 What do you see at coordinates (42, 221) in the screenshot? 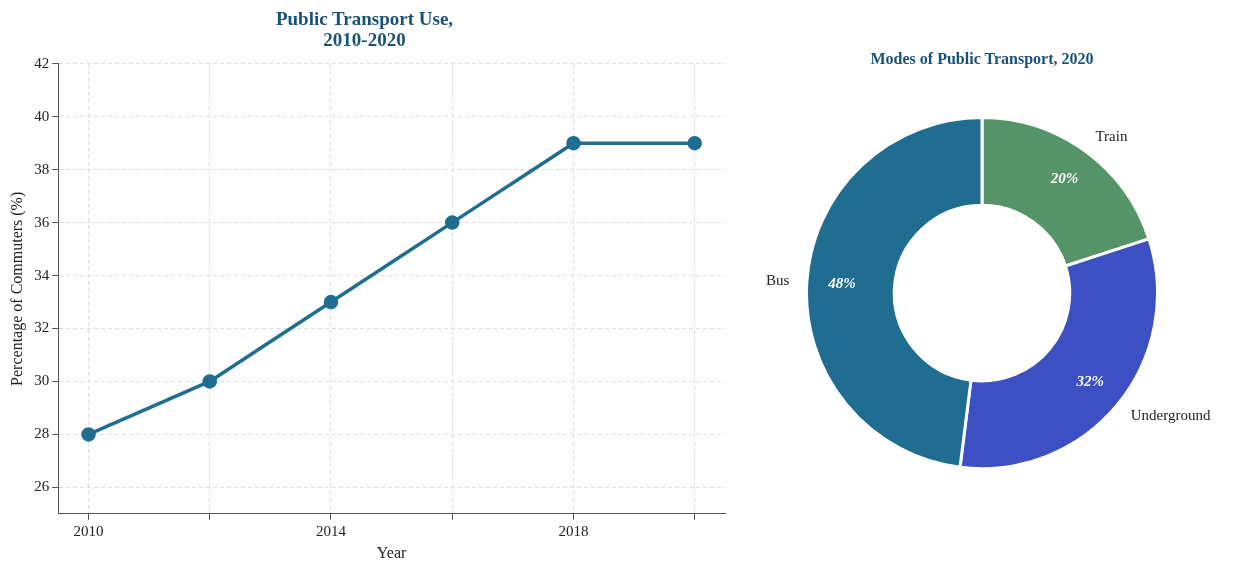
I see `y-tick-label: 36` at bounding box center [42, 221].